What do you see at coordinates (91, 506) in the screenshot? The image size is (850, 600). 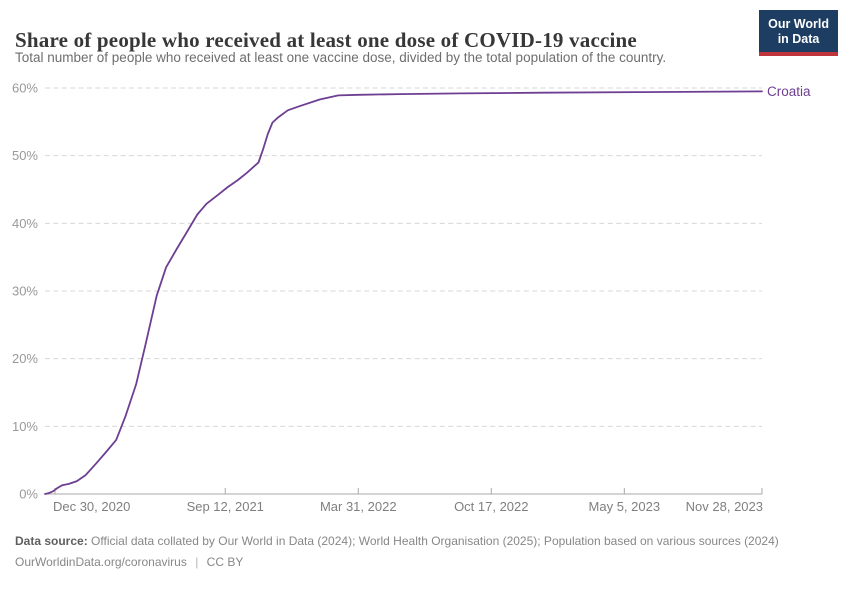 I see `x-axis-label: Dec 30, 2020` at bounding box center [91, 506].